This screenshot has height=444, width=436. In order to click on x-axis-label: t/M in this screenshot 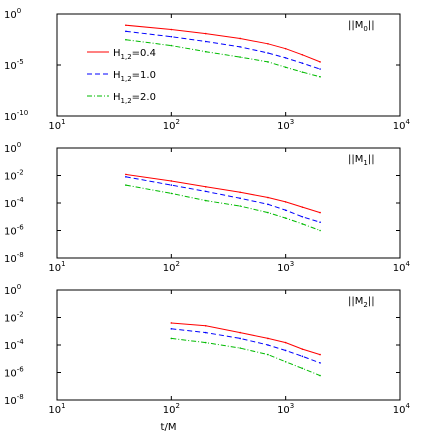, I will do `click(169, 427)`.